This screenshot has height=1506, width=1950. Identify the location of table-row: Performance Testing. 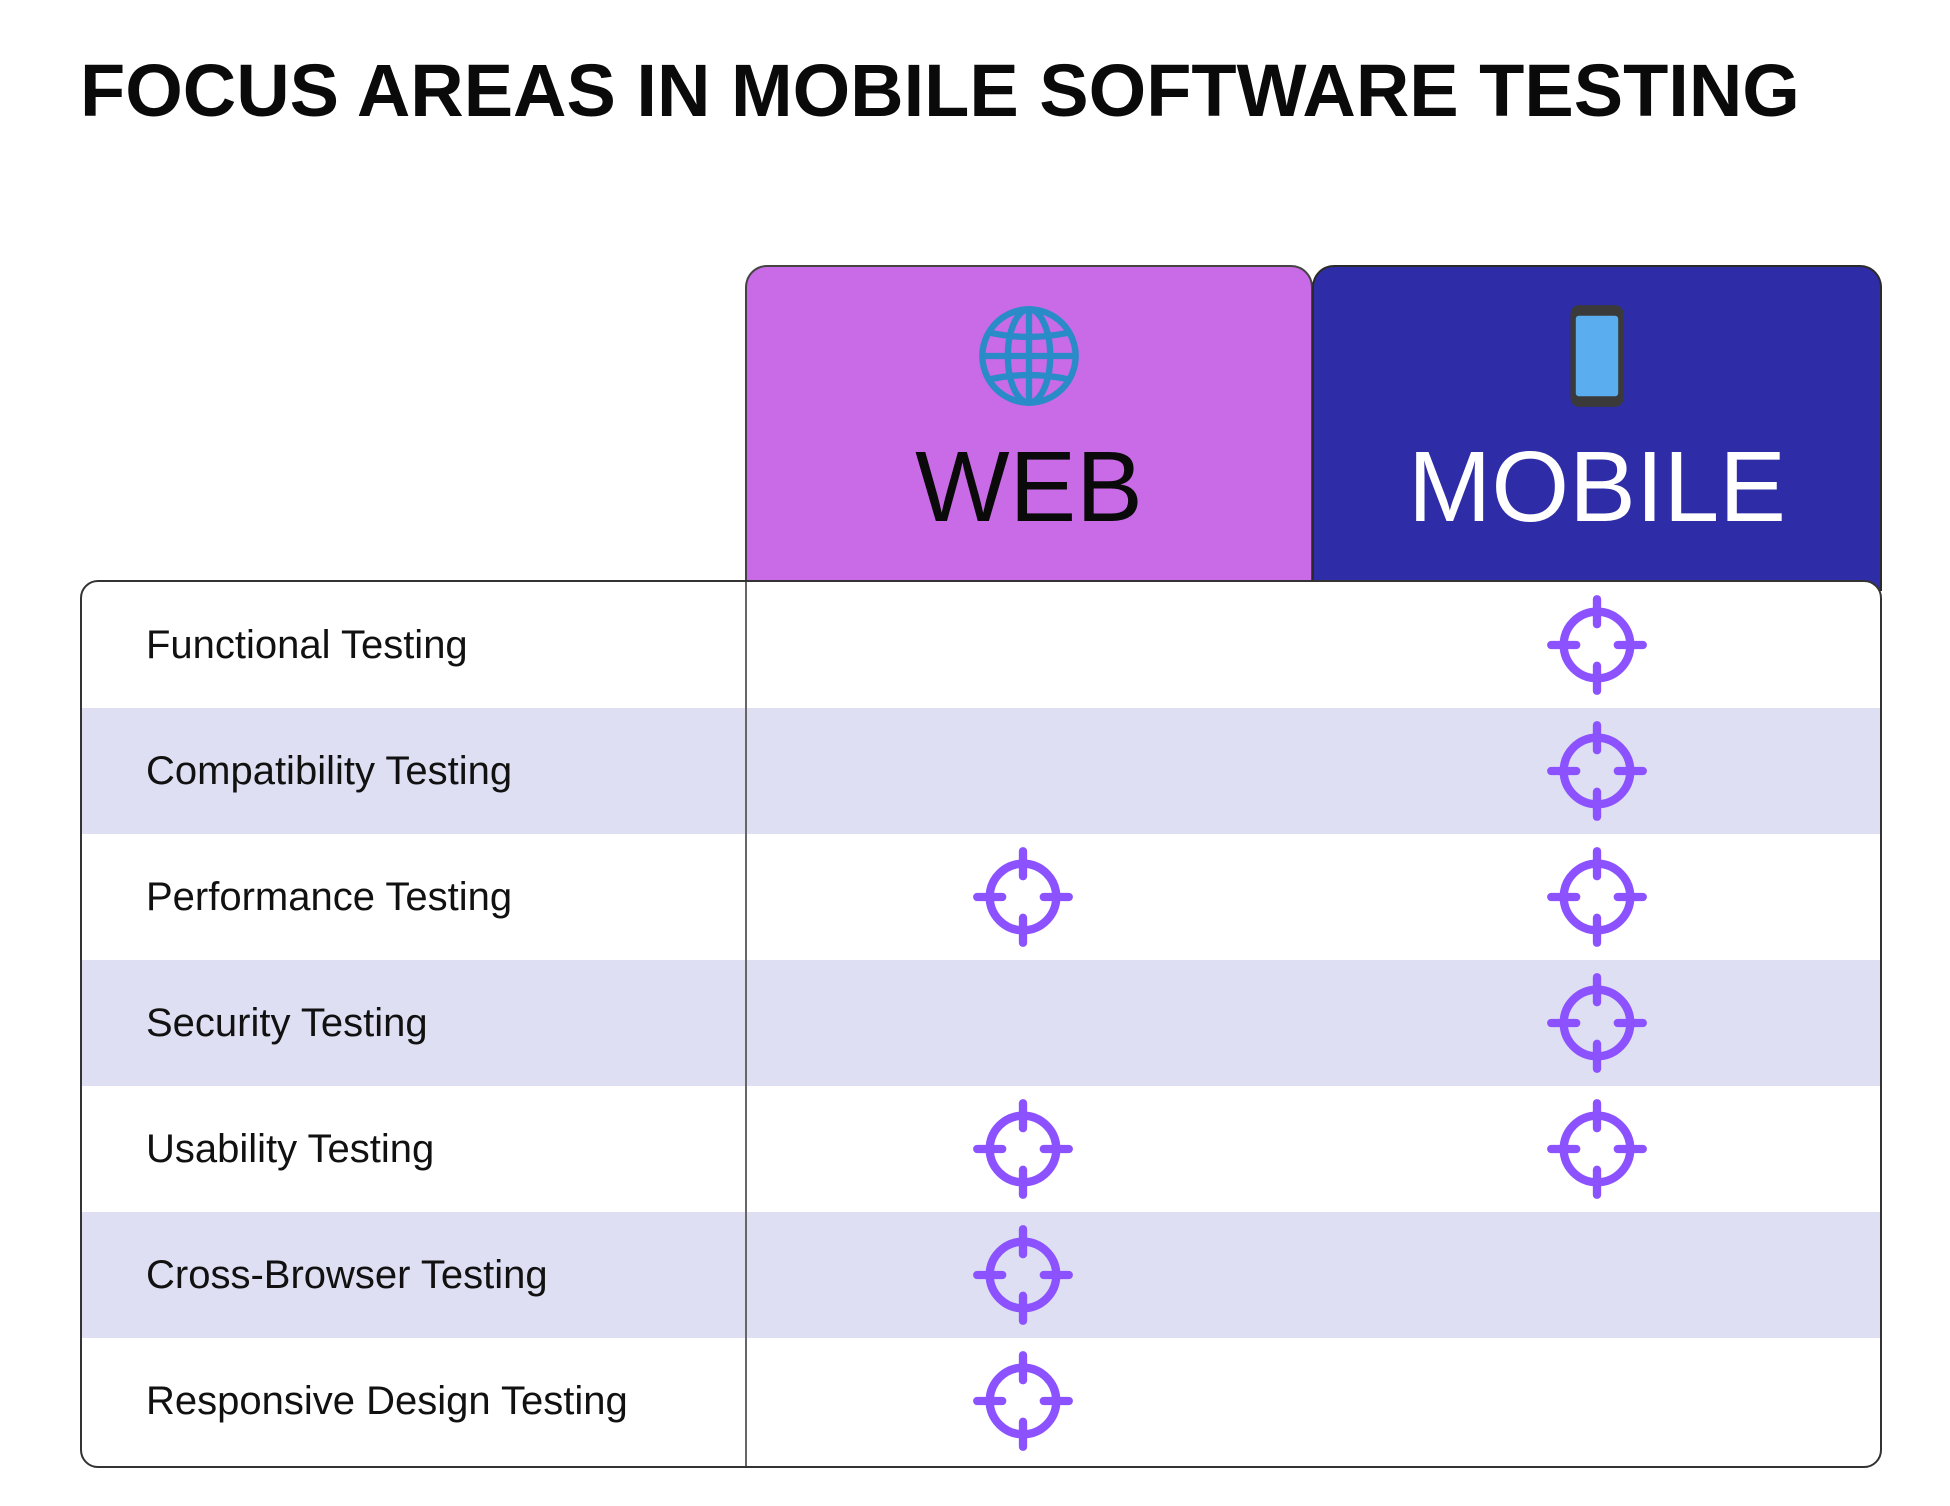
(981, 897).